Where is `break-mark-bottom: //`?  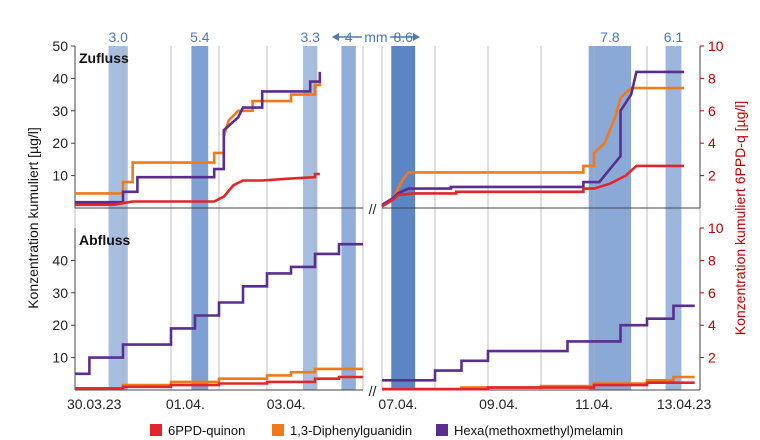
break-mark-bottom: // is located at coordinates (373, 391).